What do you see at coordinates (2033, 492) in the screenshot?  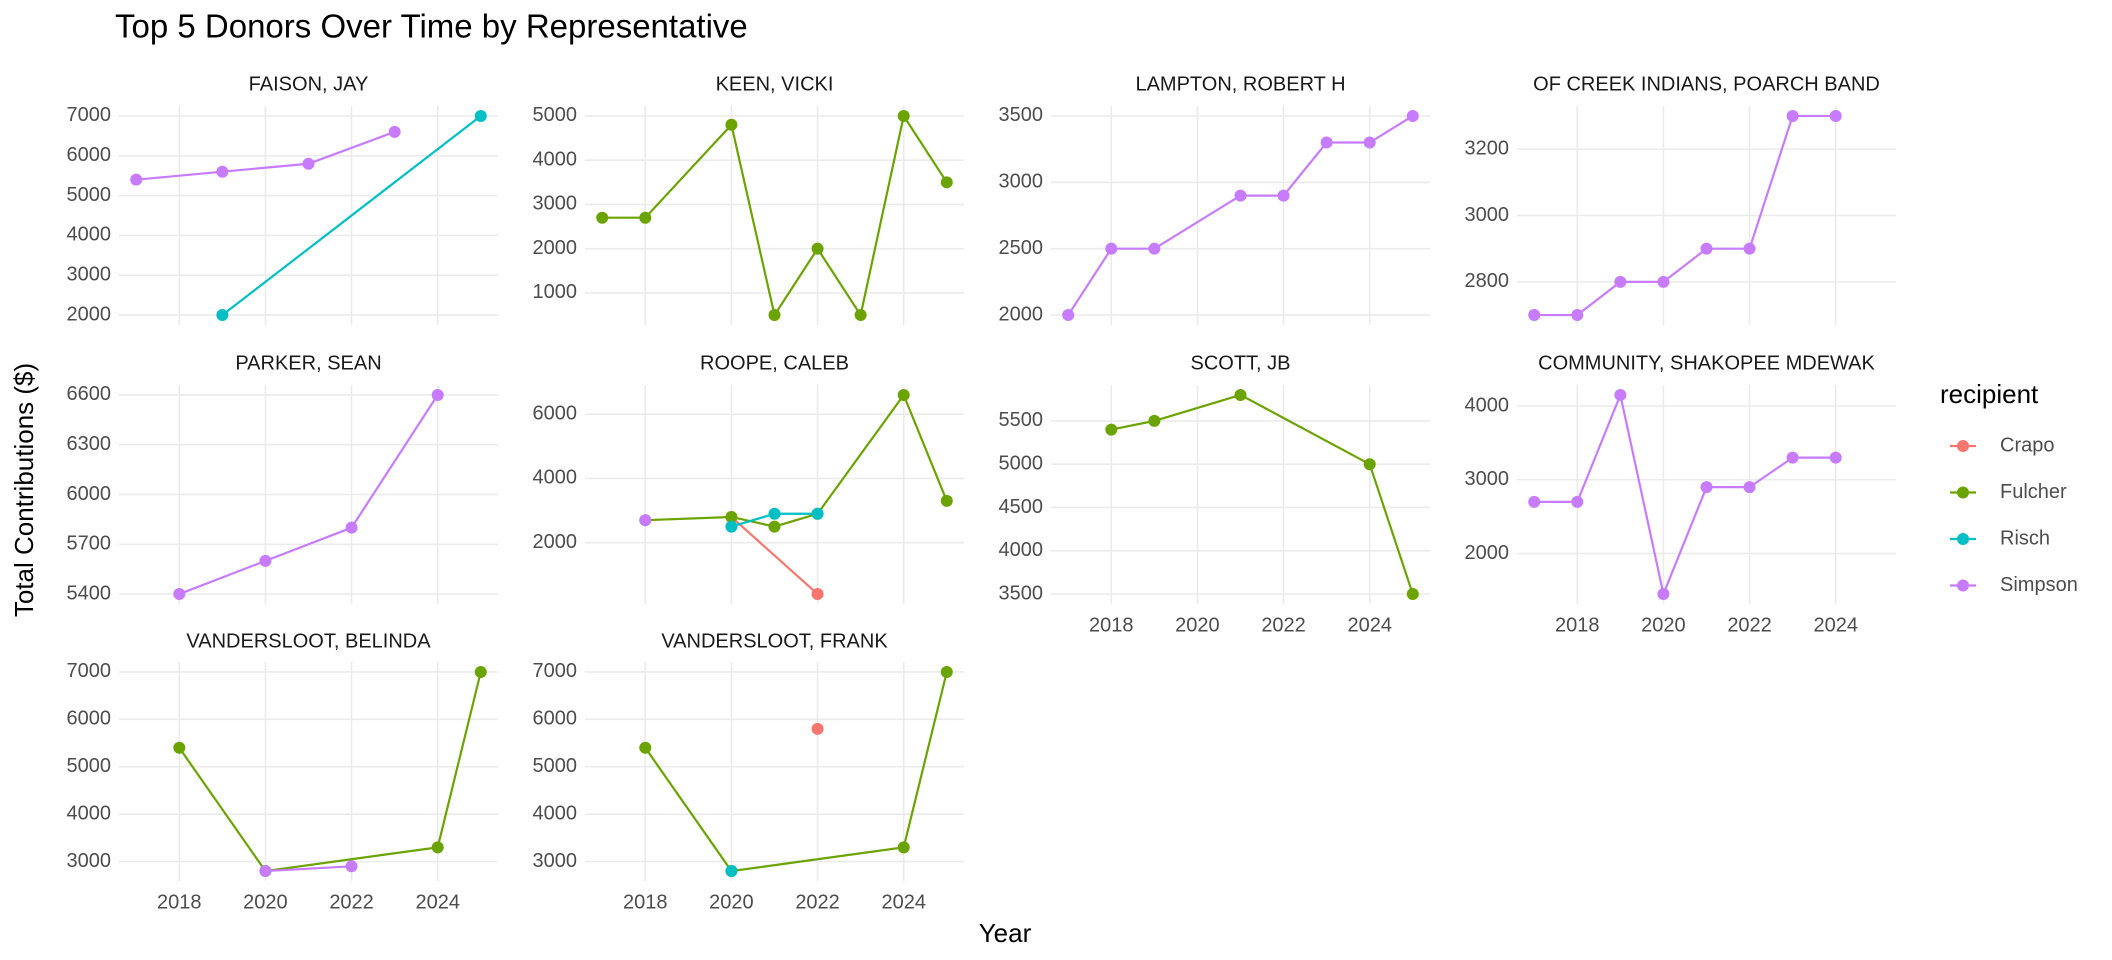 I see `legend-label: Fulcher` at bounding box center [2033, 492].